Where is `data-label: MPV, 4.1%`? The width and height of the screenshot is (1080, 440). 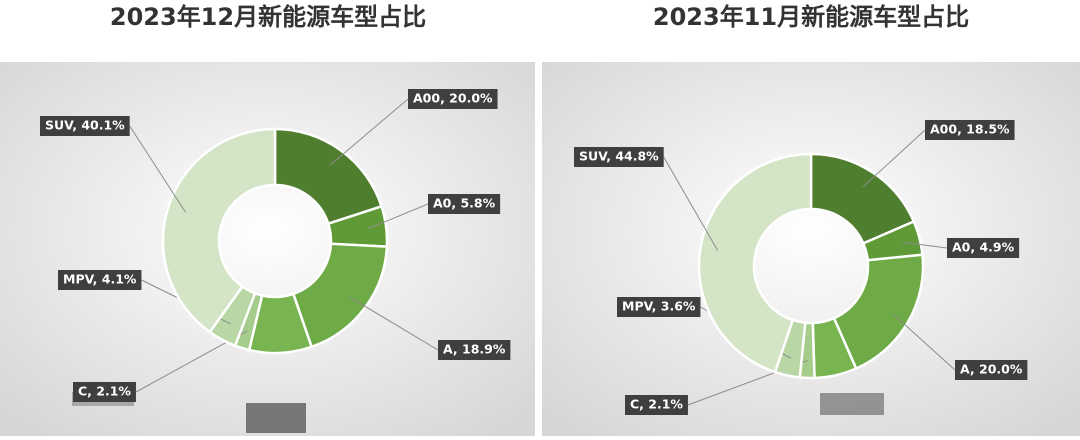
data-label: MPV, 4.1% is located at coordinates (100, 279).